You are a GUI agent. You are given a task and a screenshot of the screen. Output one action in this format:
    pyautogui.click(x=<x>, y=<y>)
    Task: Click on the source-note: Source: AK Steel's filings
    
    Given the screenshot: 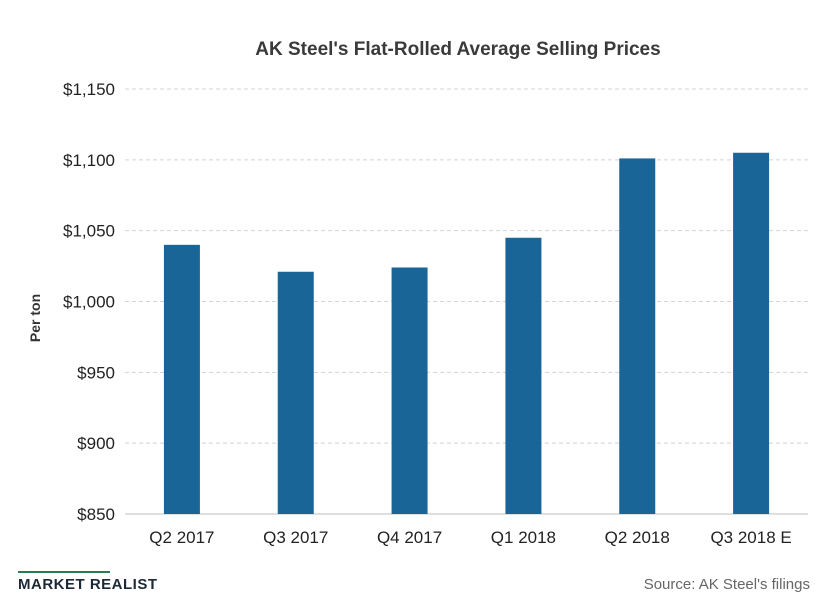 What is the action you would take?
    pyautogui.click(x=726, y=584)
    